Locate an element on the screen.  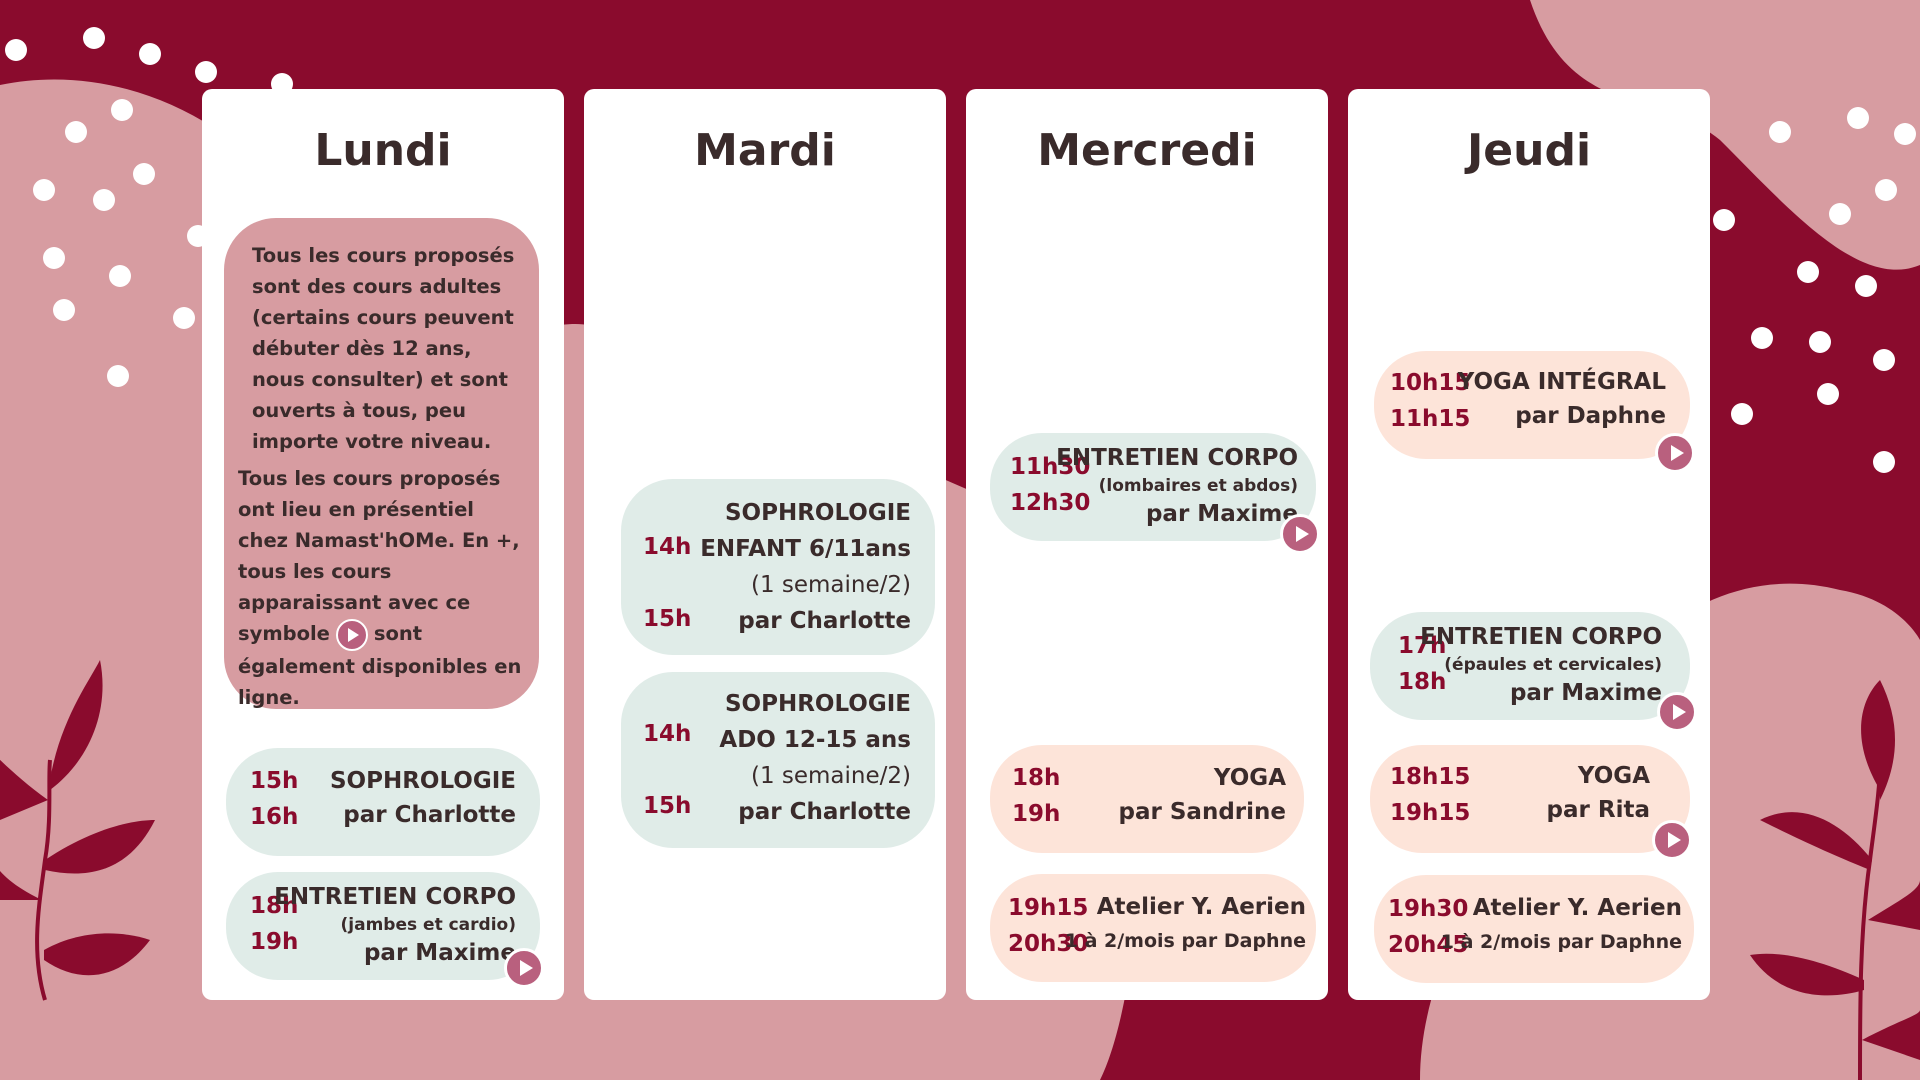
class-detail: (jambes et cardio) is located at coordinates (428, 925).